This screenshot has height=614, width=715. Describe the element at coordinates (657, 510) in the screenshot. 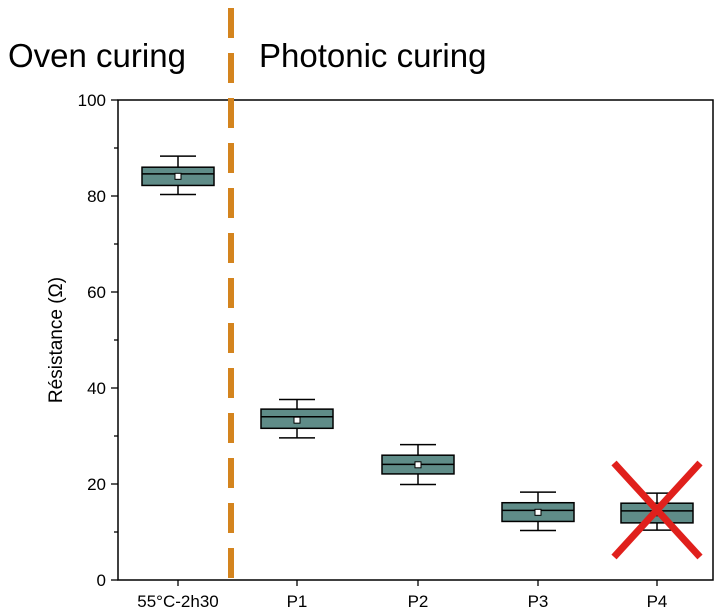

I see `cross-out-stroke` at that location.